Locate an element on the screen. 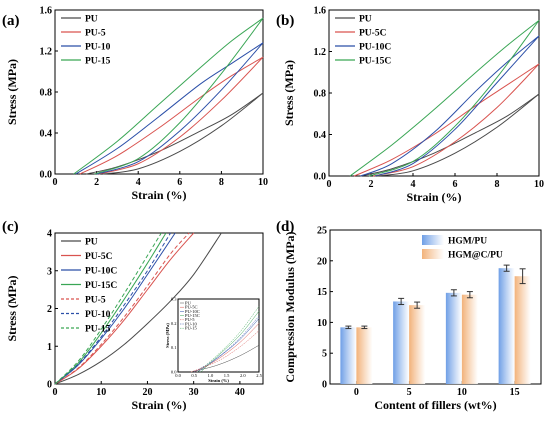  y-axis-label: Compression Modulus (MPa) is located at coordinates (290, 306).